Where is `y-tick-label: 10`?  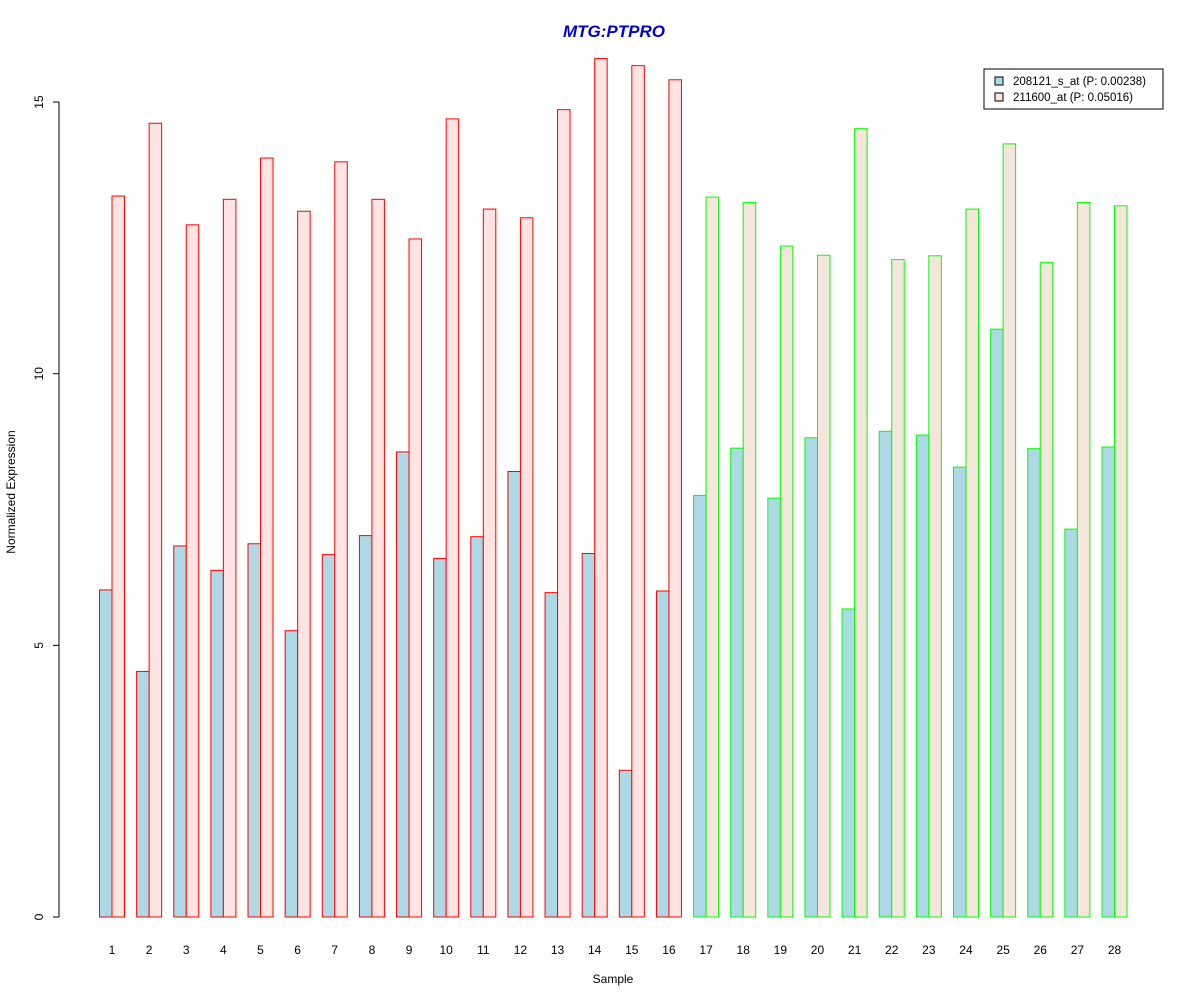
y-tick-label: 10 is located at coordinates (39, 374).